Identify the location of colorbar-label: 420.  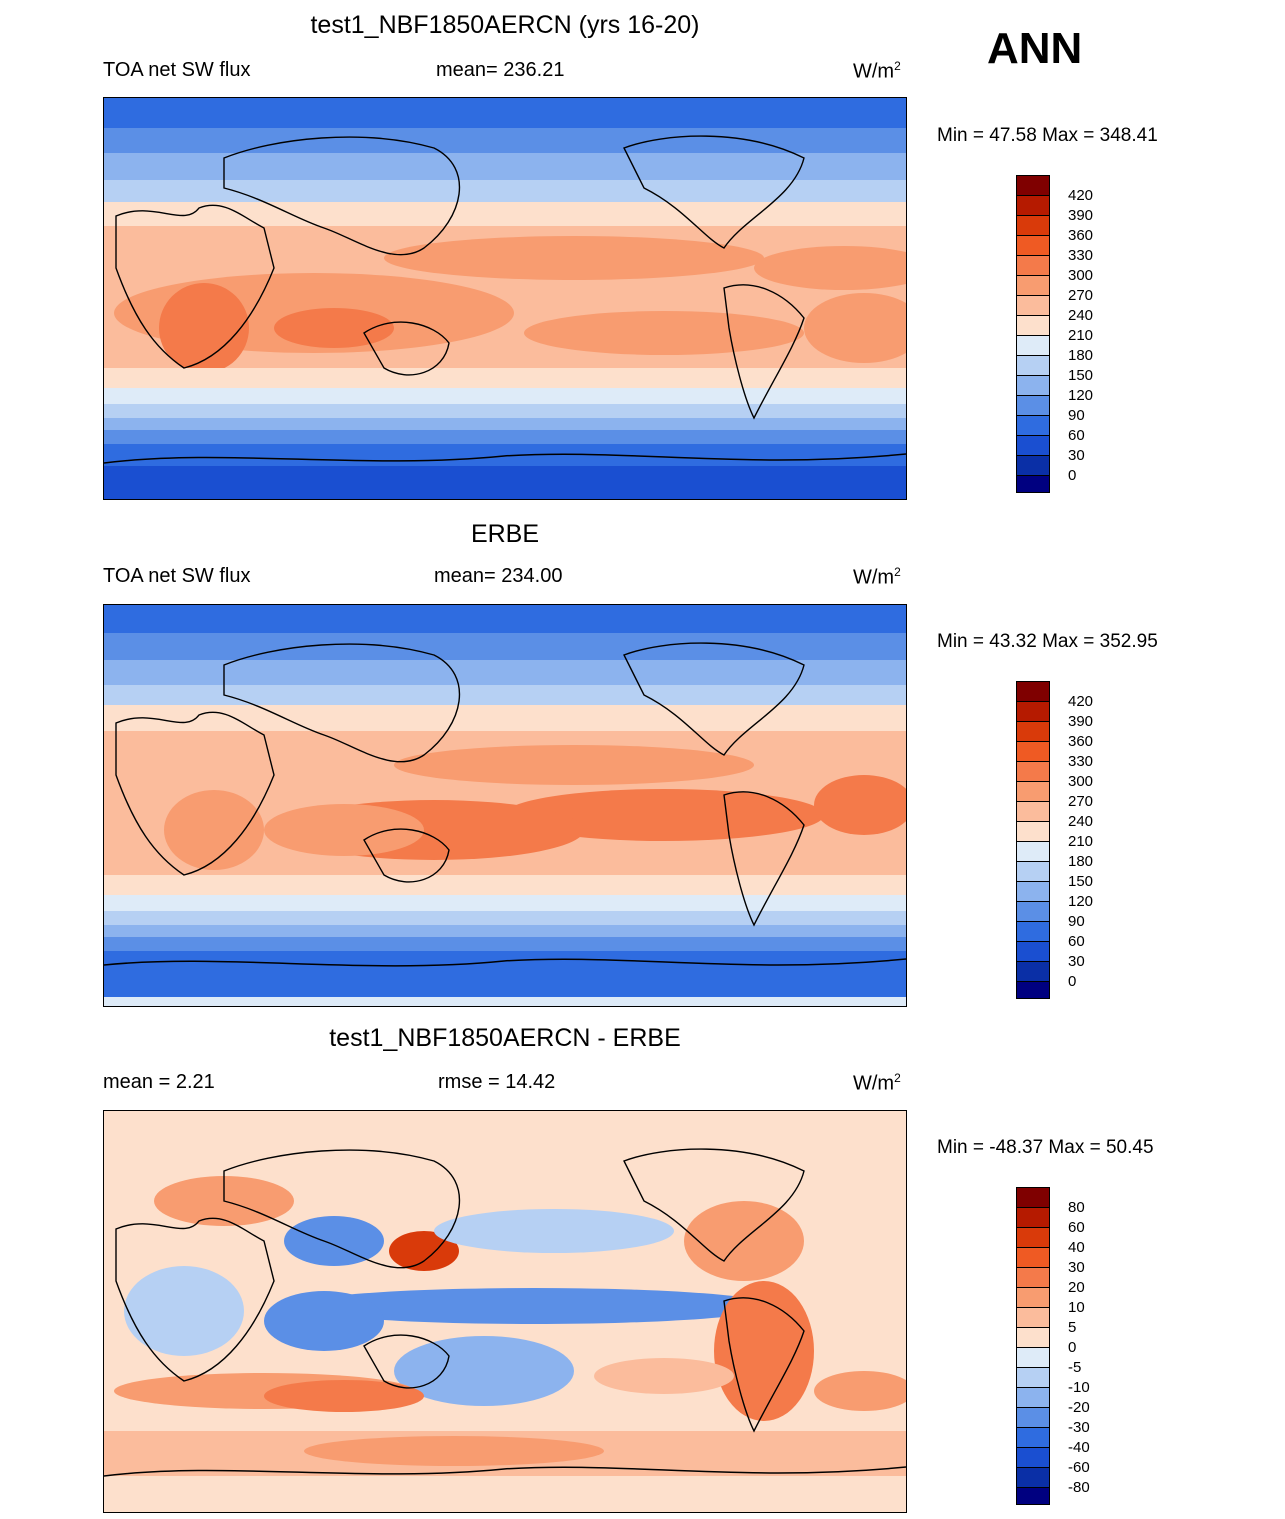
(1081, 701).